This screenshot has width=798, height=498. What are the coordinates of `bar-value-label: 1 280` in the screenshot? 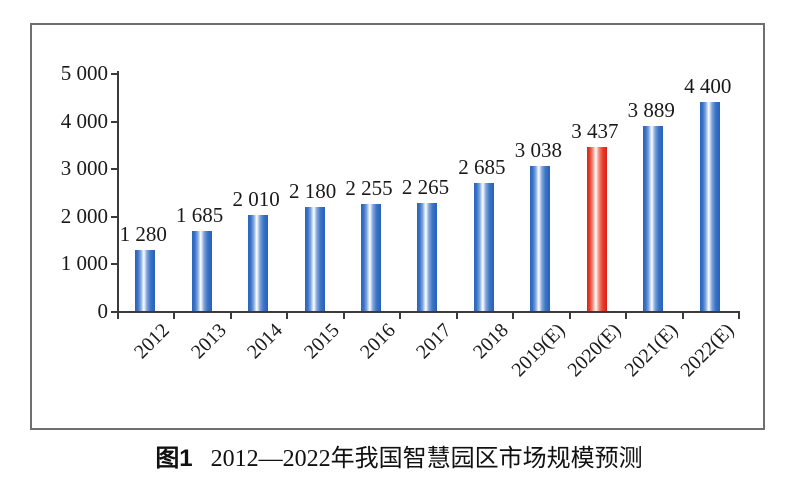 It's located at (143, 234).